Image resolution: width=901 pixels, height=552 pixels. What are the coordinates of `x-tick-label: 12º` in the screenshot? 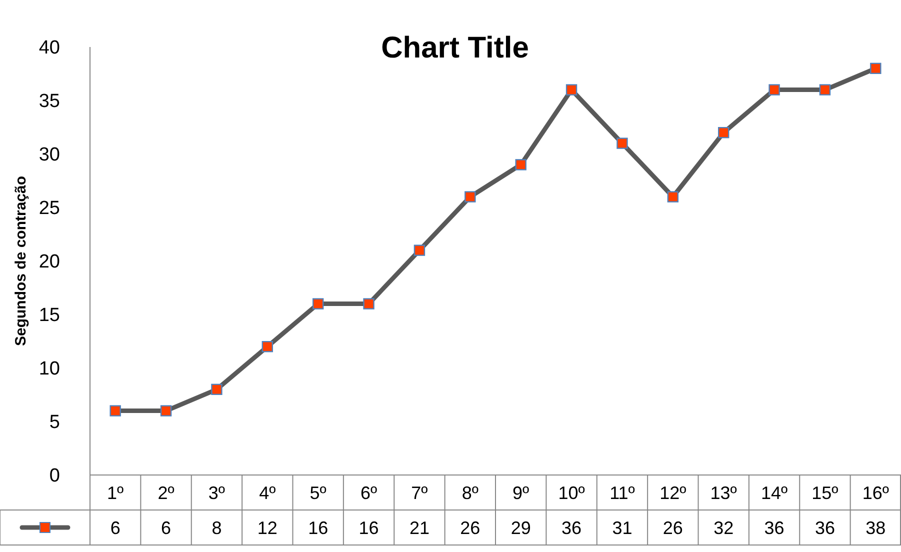 It's located at (673, 492).